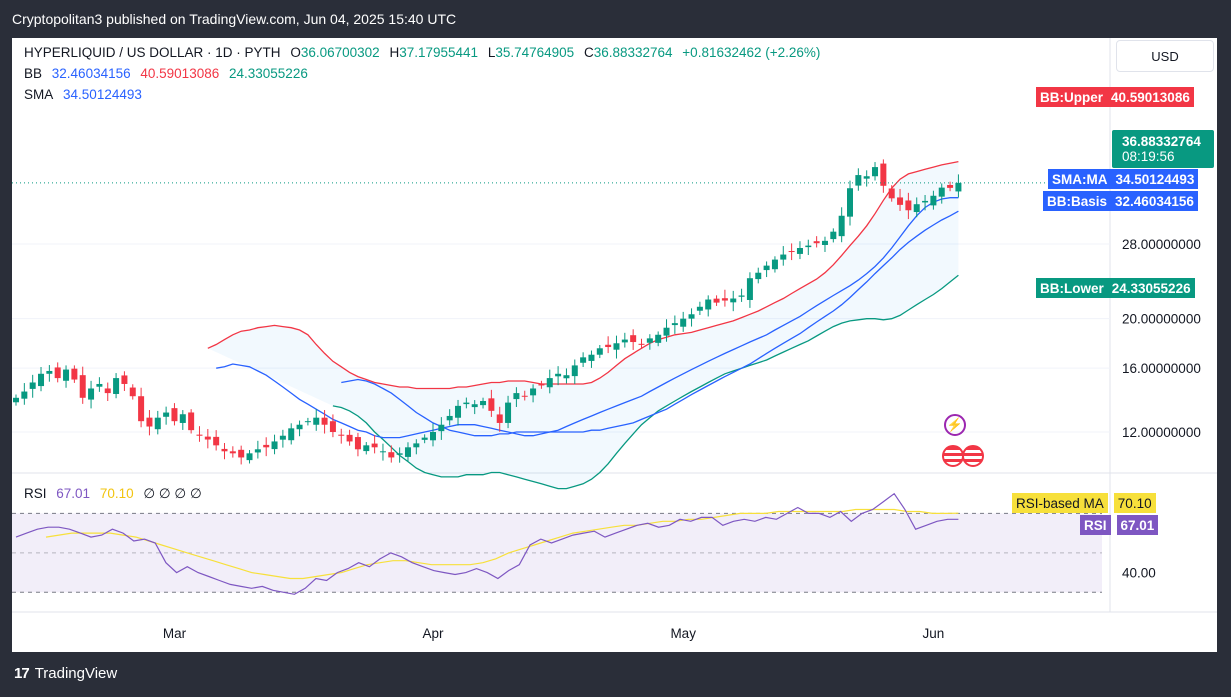 The height and width of the screenshot is (697, 1231). Describe the element at coordinates (973, 456) in the screenshot. I see `us-flag-icon-secondary` at that location.